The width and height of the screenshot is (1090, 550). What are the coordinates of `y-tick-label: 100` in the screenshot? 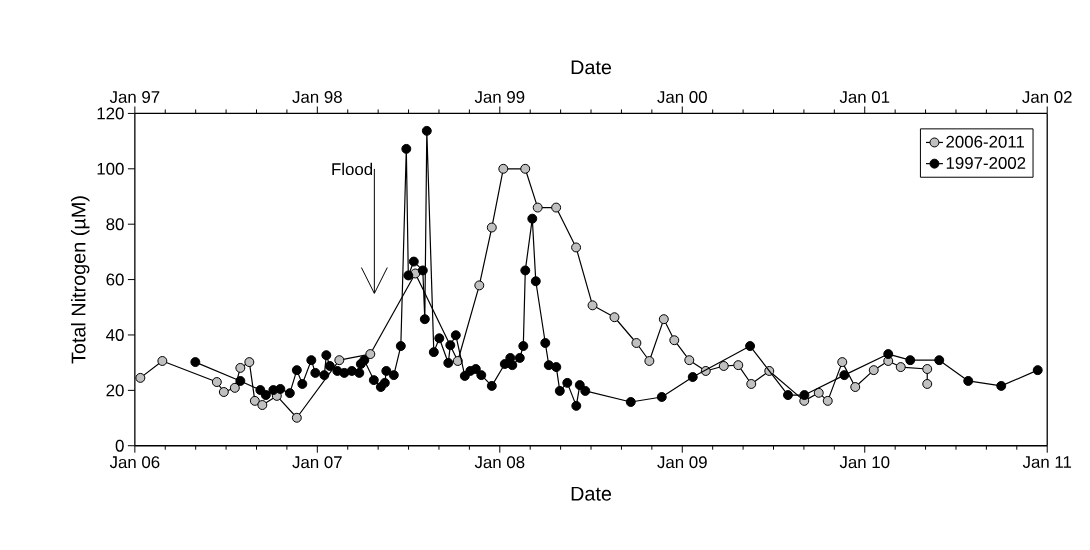 It's located at (110, 168).